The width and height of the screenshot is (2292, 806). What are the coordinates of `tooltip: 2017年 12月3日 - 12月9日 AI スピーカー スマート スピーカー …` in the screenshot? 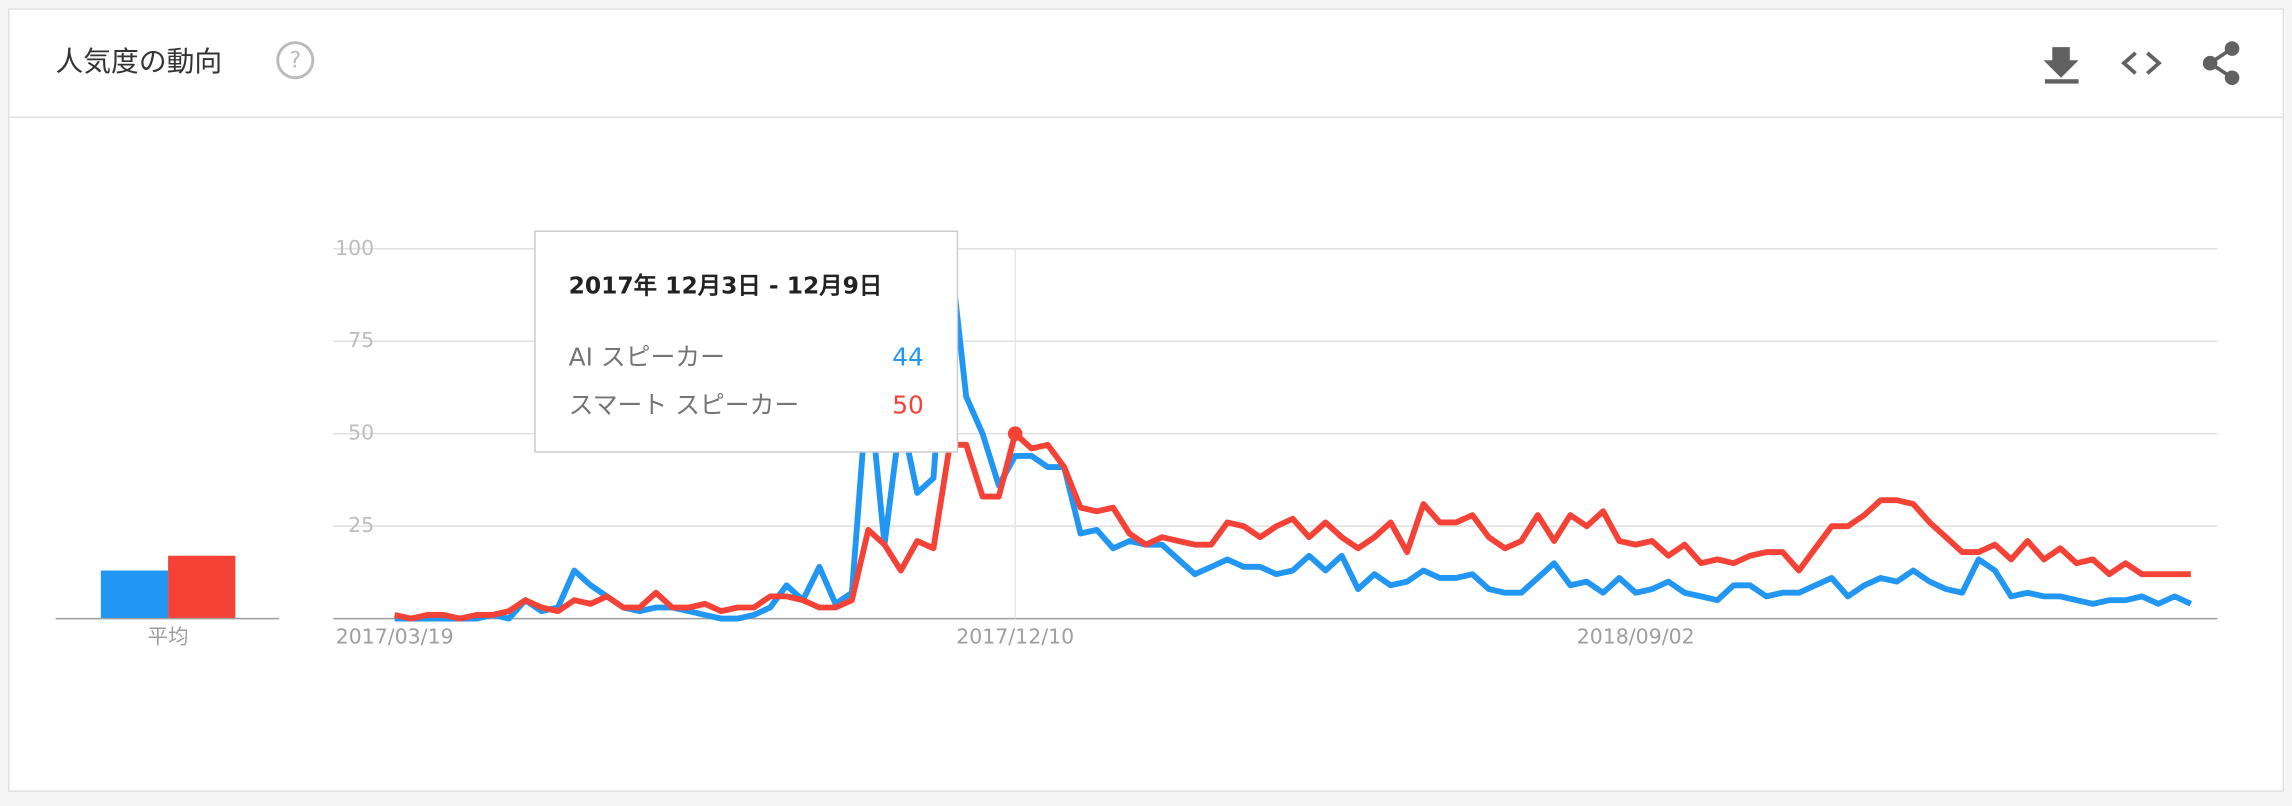 It's located at (746, 341).